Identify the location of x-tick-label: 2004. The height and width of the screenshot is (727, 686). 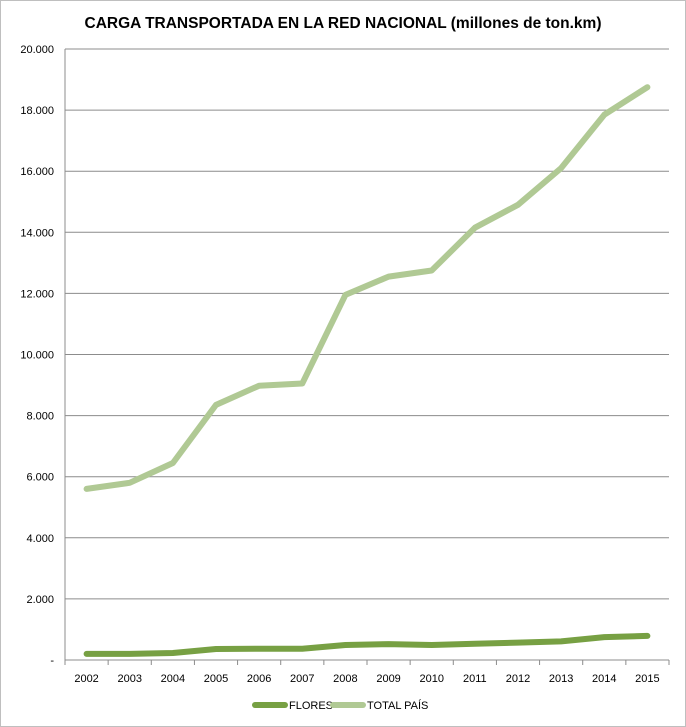
(173, 679).